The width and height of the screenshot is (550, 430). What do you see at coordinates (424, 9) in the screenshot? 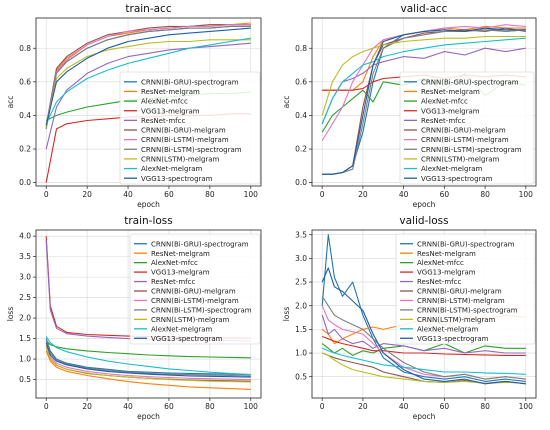
I see `chart-title: valid-acc` at bounding box center [424, 9].